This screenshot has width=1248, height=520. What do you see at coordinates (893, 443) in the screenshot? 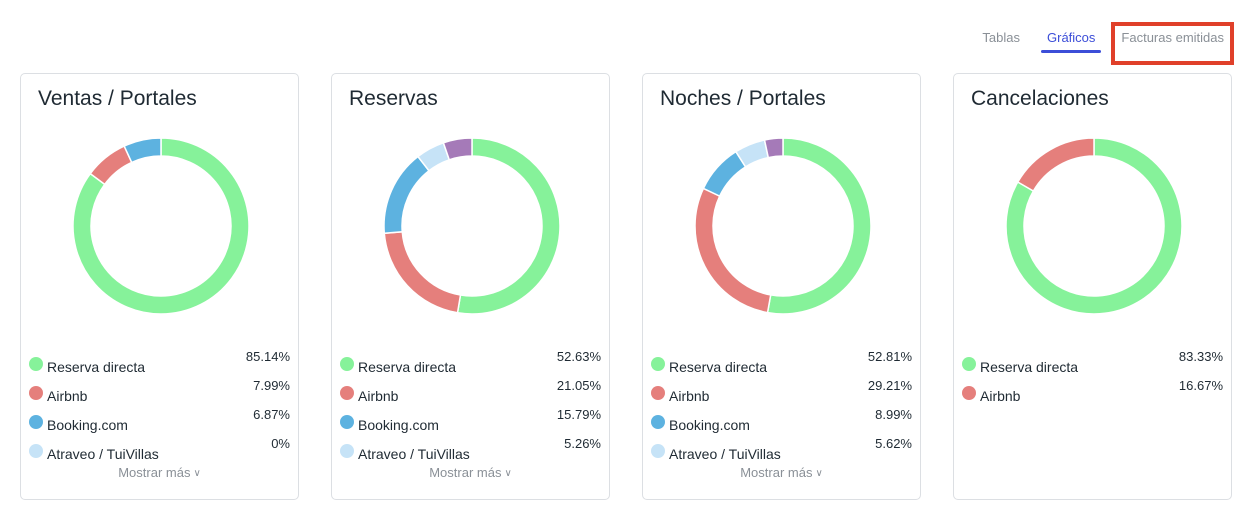
I see `legend-value: 5.62%` at bounding box center [893, 443].